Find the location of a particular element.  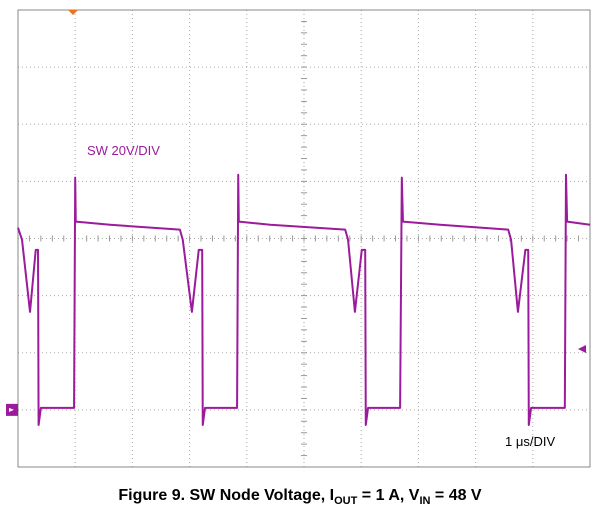

timebase-label: 1 μs/DIV is located at coordinates (530, 441).